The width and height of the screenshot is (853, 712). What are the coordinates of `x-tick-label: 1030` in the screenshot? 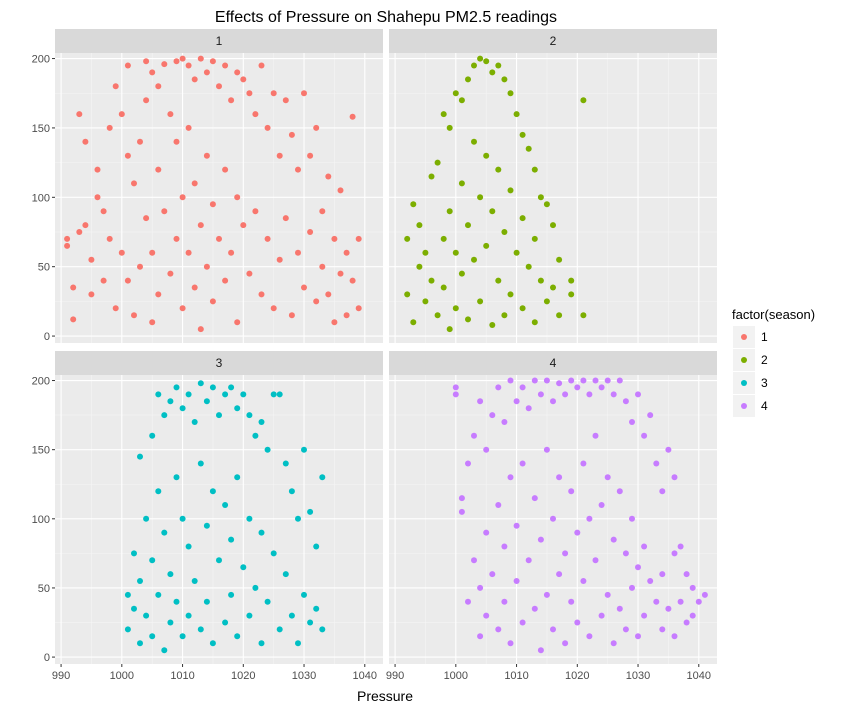 It's located at (638, 676).